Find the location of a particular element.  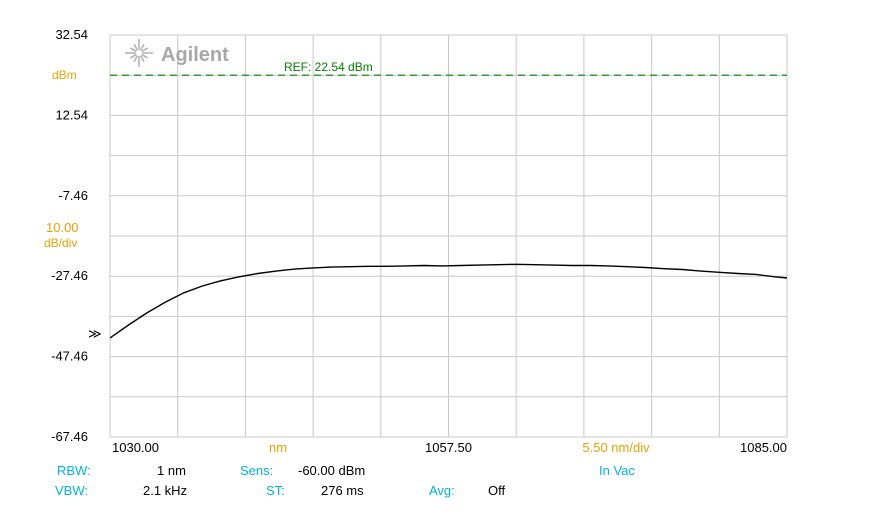

sens-label: Sens: is located at coordinates (256, 470).